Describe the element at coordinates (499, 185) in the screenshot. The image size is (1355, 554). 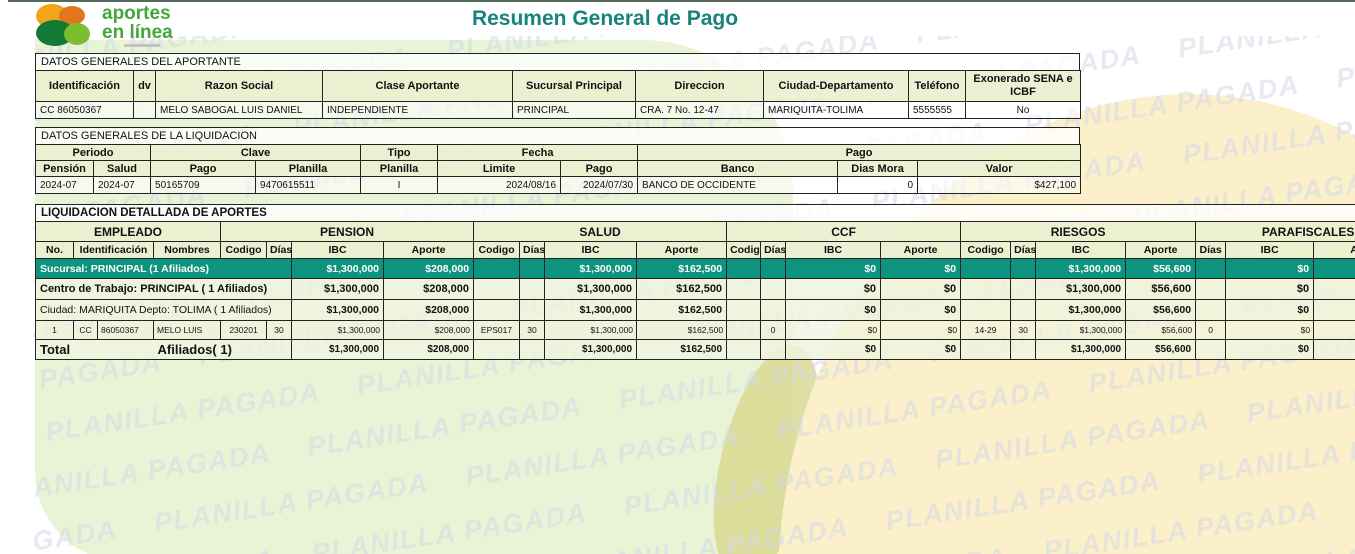
I see `data-cell: 2024/08/16` at that location.